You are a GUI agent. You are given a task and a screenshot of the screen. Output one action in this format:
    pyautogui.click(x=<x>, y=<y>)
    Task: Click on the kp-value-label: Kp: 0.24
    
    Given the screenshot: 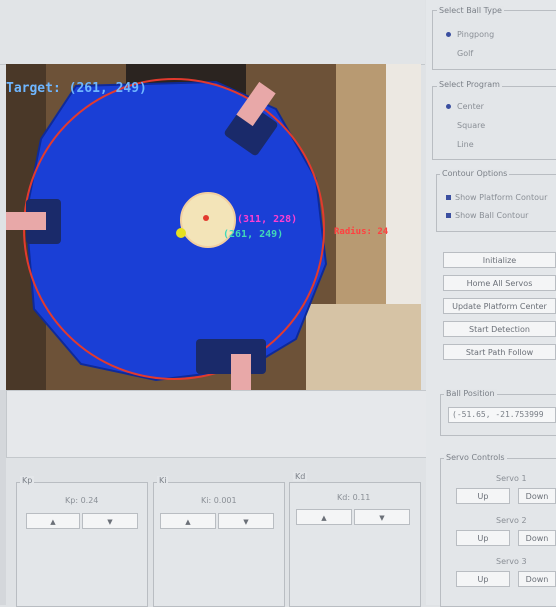 What is the action you would take?
    pyautogui.click(x=82, y=500)
    